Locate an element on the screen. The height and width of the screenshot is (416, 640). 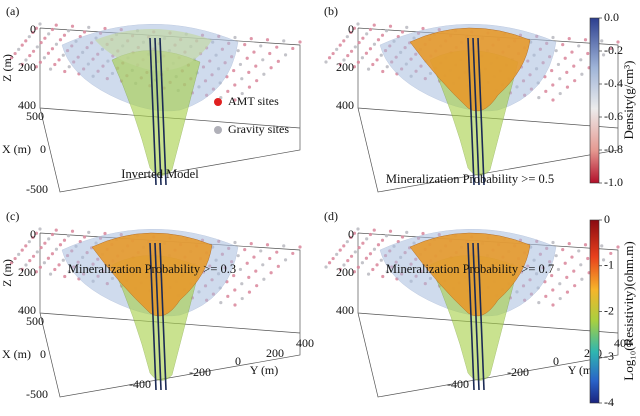
x-tick-label: 0 is located at coordinates (43, 149).